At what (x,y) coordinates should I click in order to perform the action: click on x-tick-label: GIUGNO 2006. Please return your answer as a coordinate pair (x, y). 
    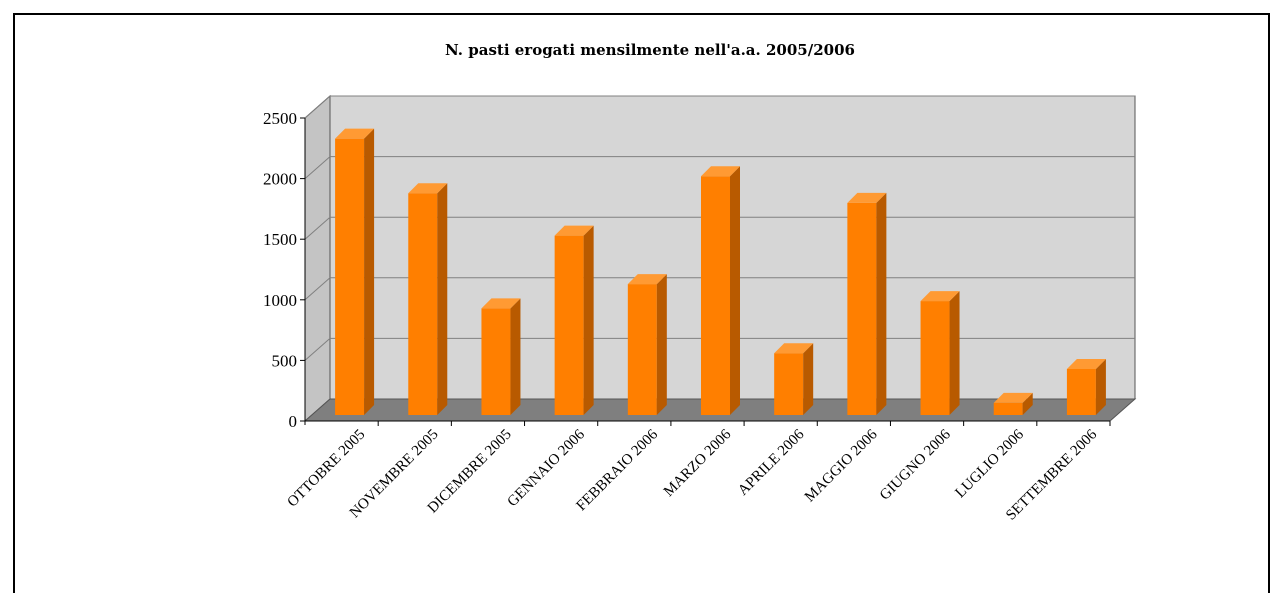
    Looking at the image, I should click on (915, 464).